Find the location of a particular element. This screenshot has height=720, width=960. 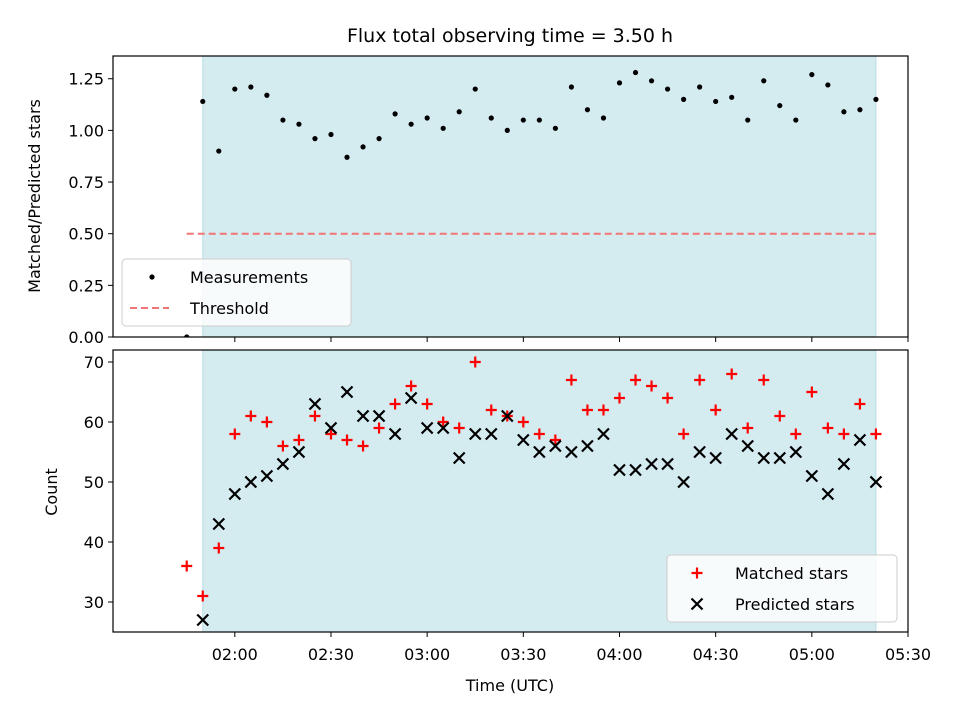

bottom-y-tick-label: 50 is located at coordinates (94, 482).